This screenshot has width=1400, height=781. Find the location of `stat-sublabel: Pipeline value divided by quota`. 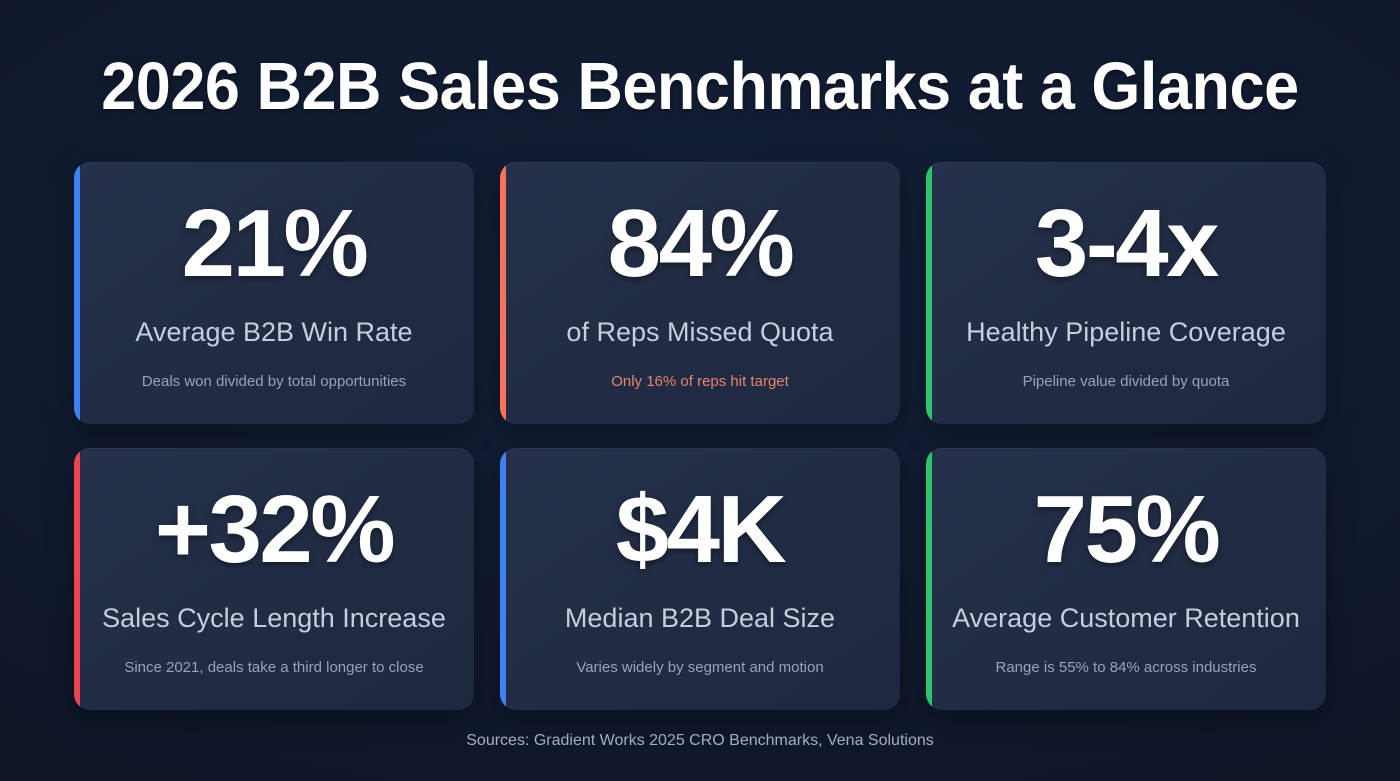

stat-sublabel: Pipeline value divided by quota is located at coordinates (1126, 382).